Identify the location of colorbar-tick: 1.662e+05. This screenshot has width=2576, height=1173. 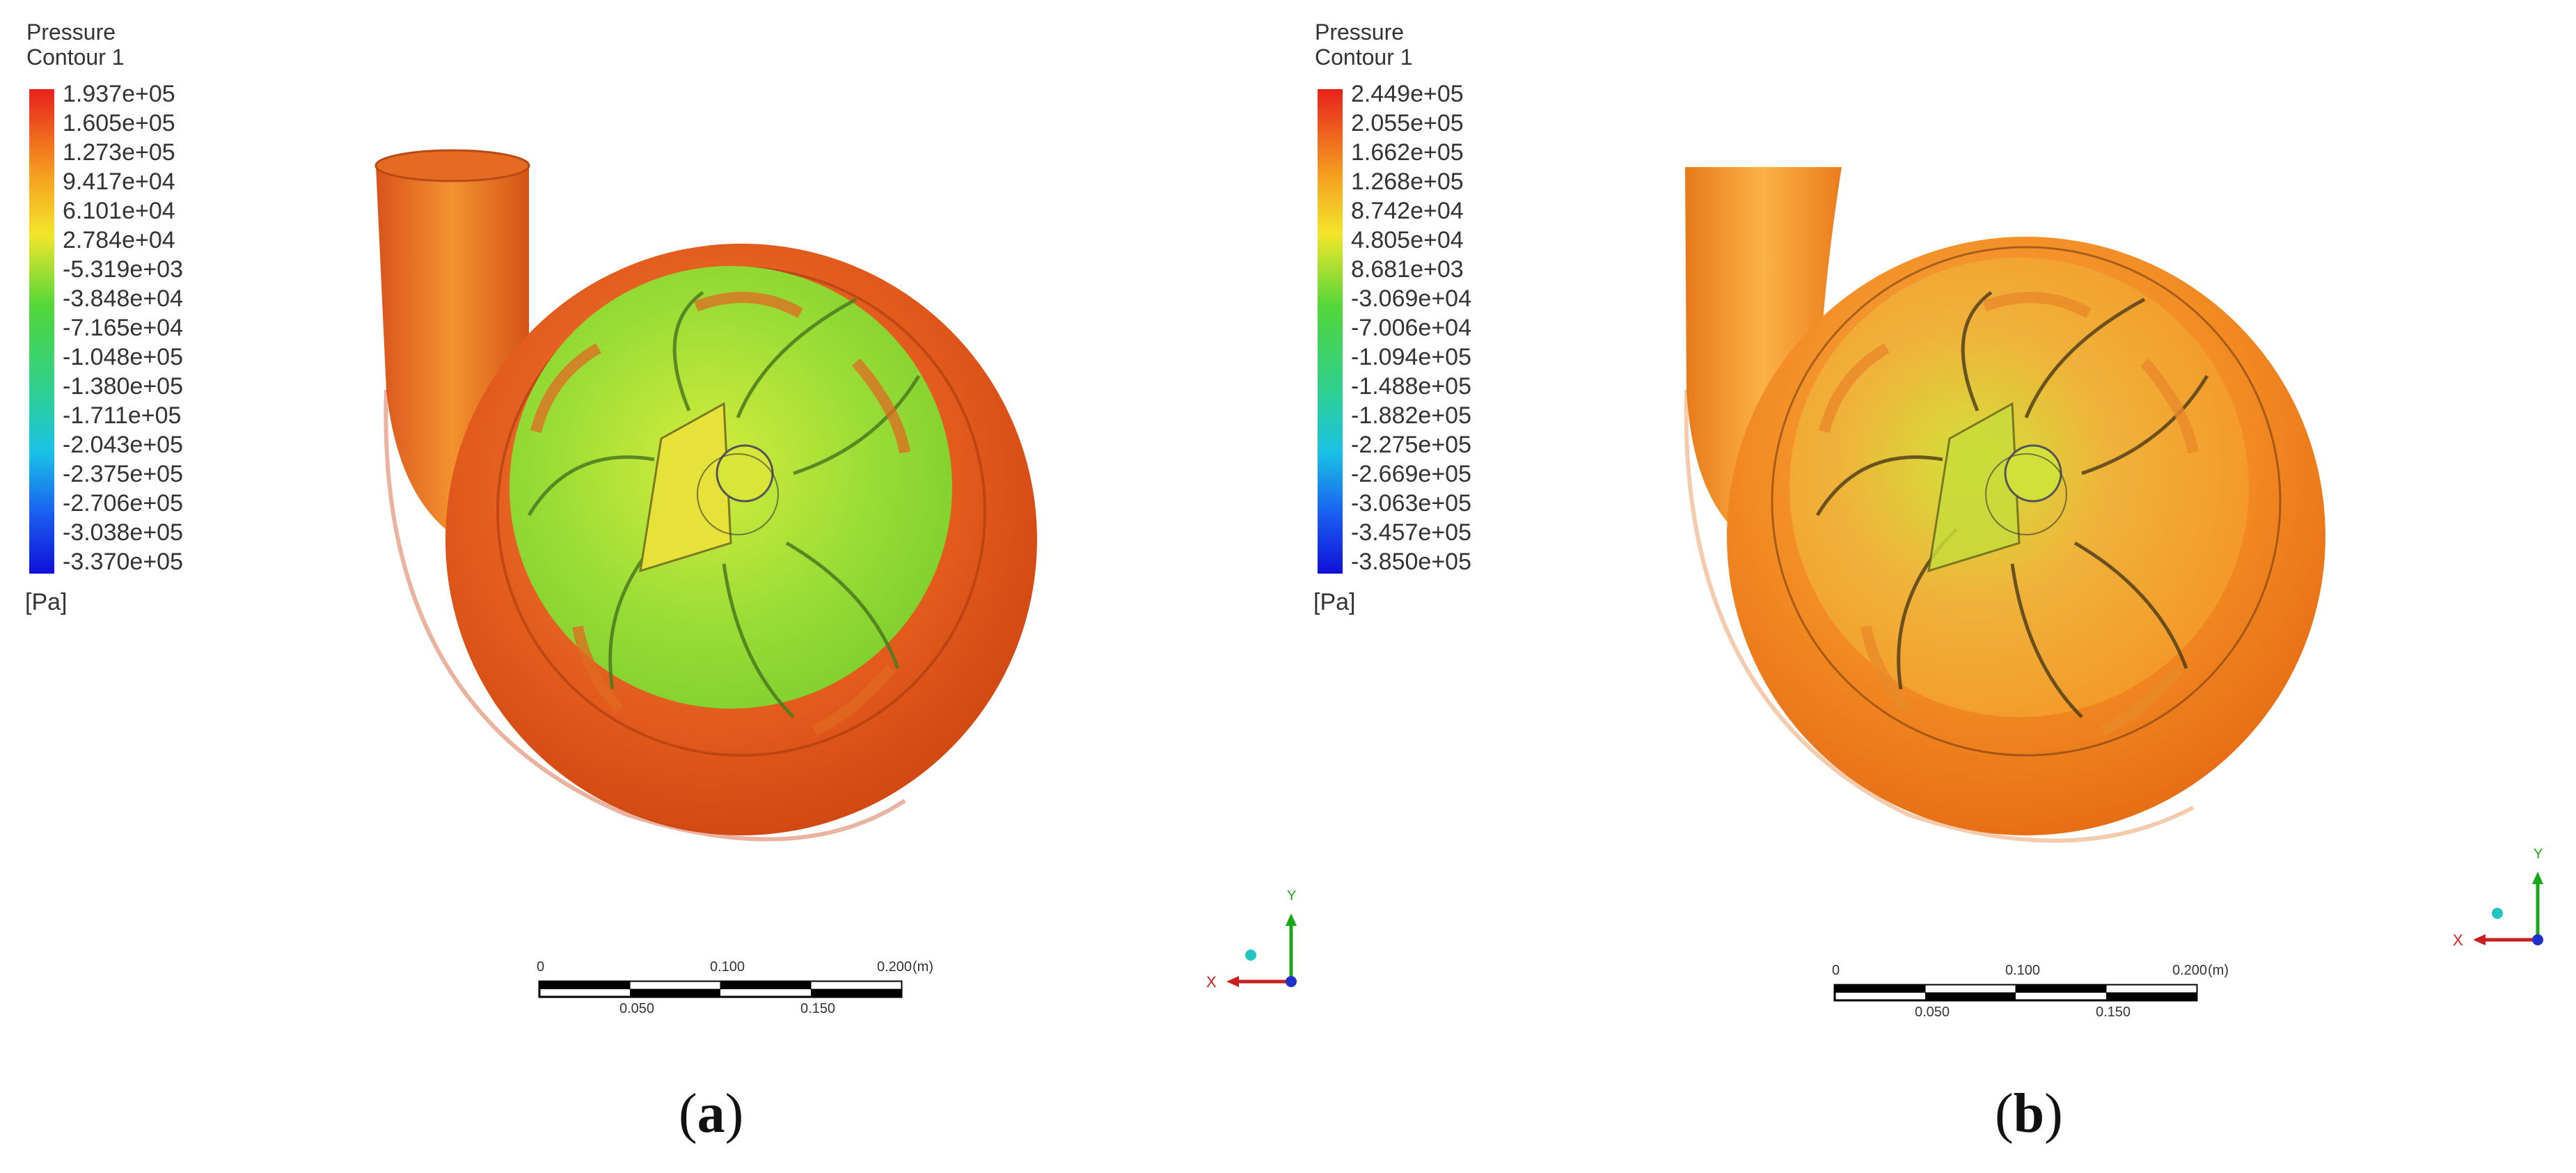
(1407, 153).